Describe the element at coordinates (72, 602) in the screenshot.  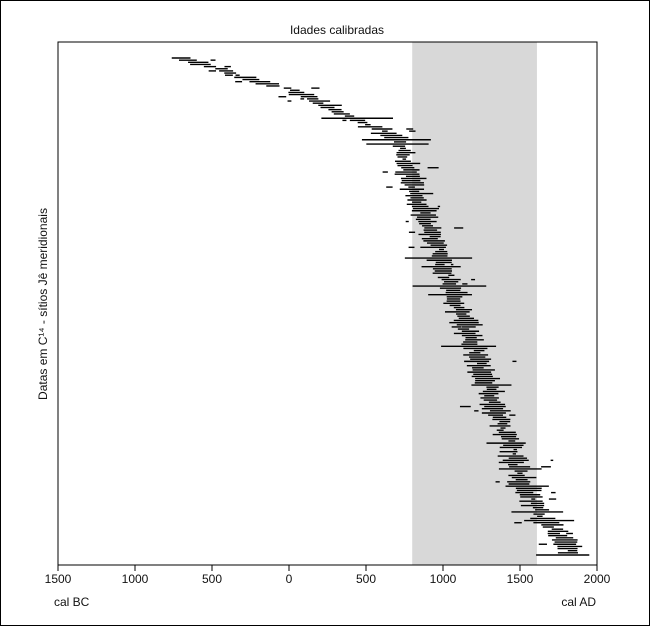
I see `cal-bc-label: cal BC` at that location.